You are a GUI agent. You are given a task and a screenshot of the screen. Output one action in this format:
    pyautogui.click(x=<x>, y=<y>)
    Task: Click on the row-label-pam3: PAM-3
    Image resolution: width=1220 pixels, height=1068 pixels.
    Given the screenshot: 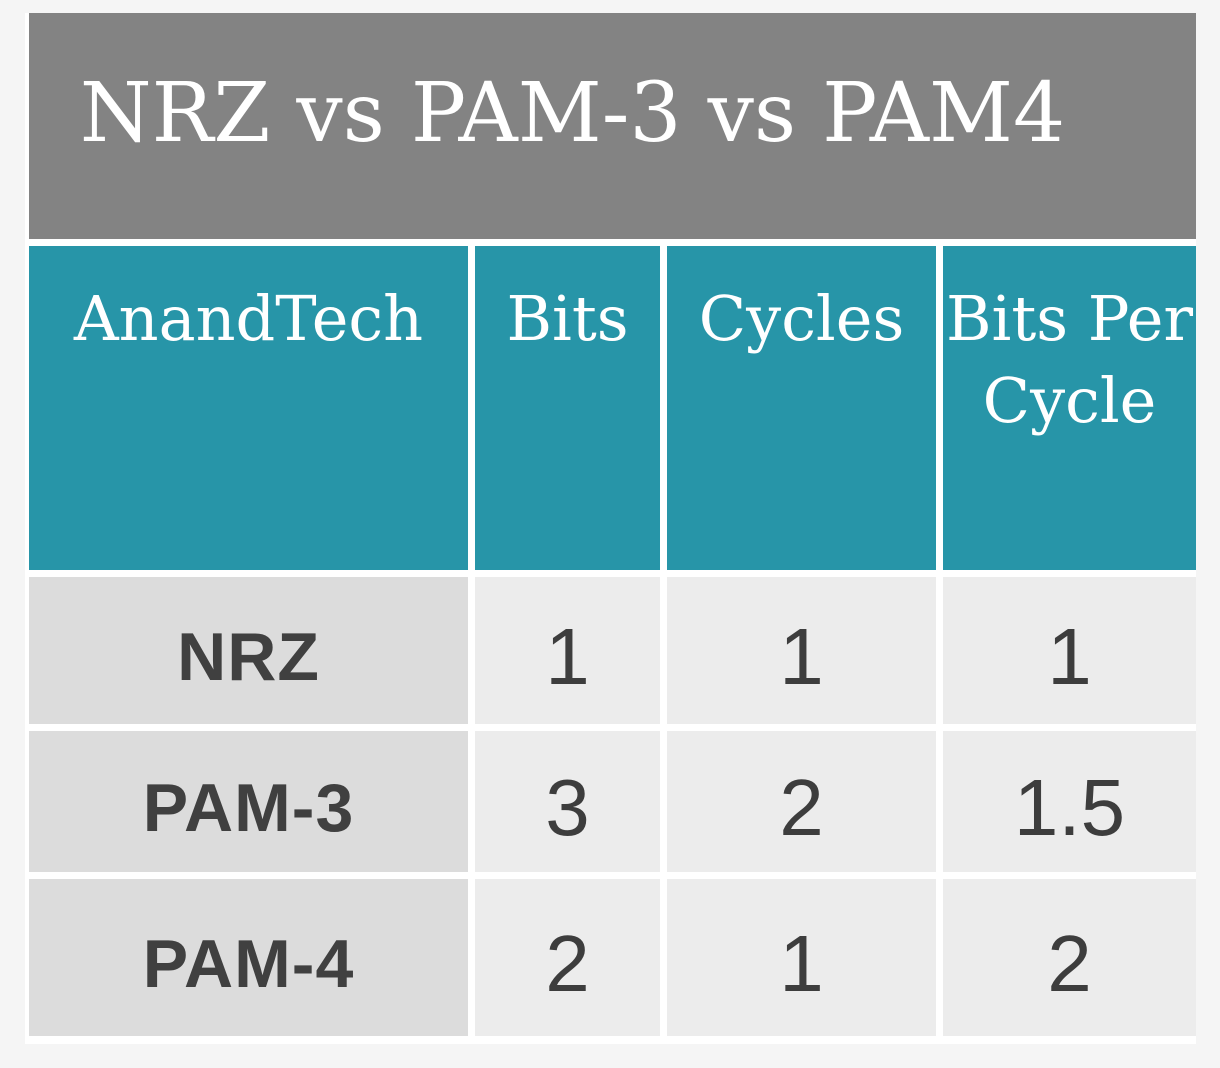 What is the action you would take?
    pyautogui.click(x=248, y=801)
    